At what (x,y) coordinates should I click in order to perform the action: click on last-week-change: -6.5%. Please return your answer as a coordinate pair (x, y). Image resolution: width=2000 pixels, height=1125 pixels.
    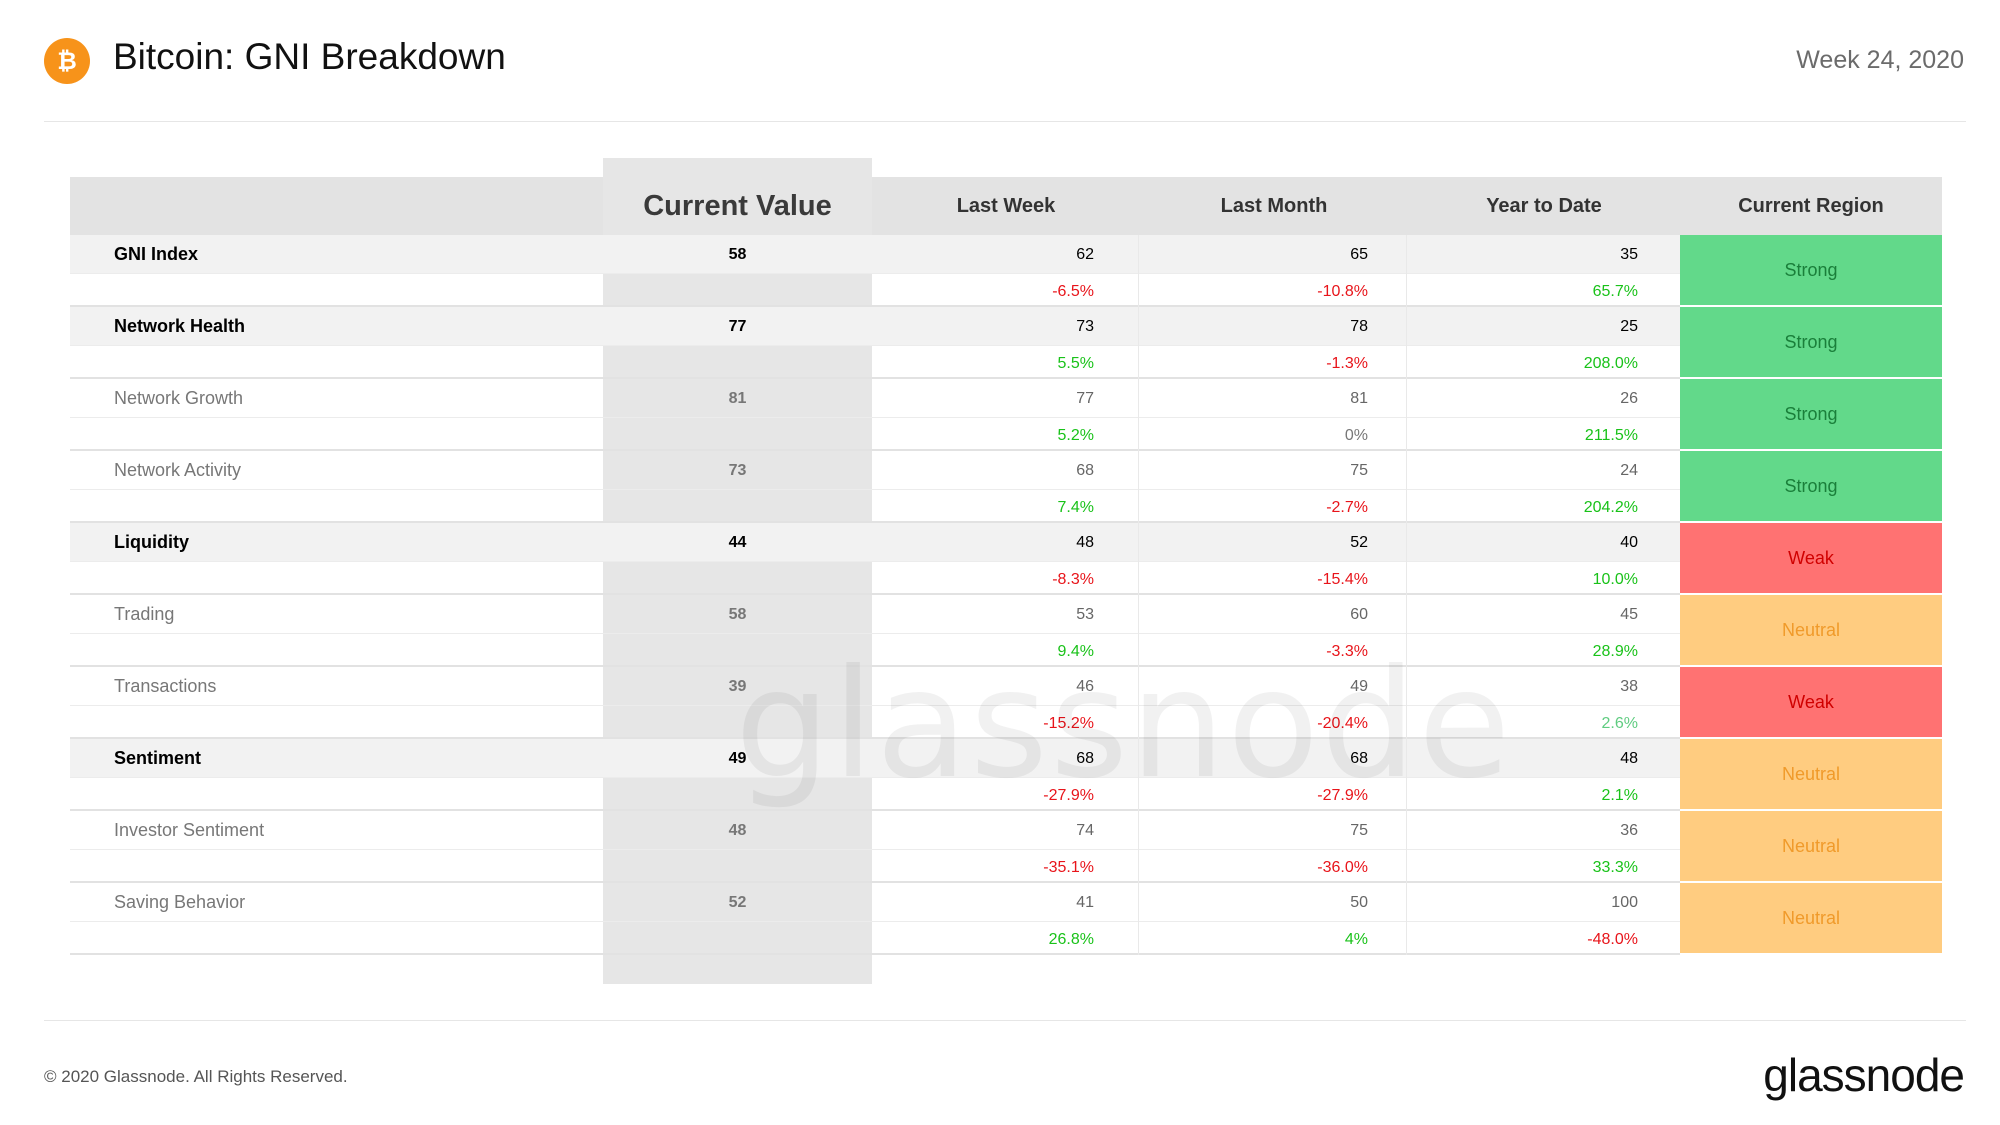
    Looking at the image, I should click on (1073, 291).